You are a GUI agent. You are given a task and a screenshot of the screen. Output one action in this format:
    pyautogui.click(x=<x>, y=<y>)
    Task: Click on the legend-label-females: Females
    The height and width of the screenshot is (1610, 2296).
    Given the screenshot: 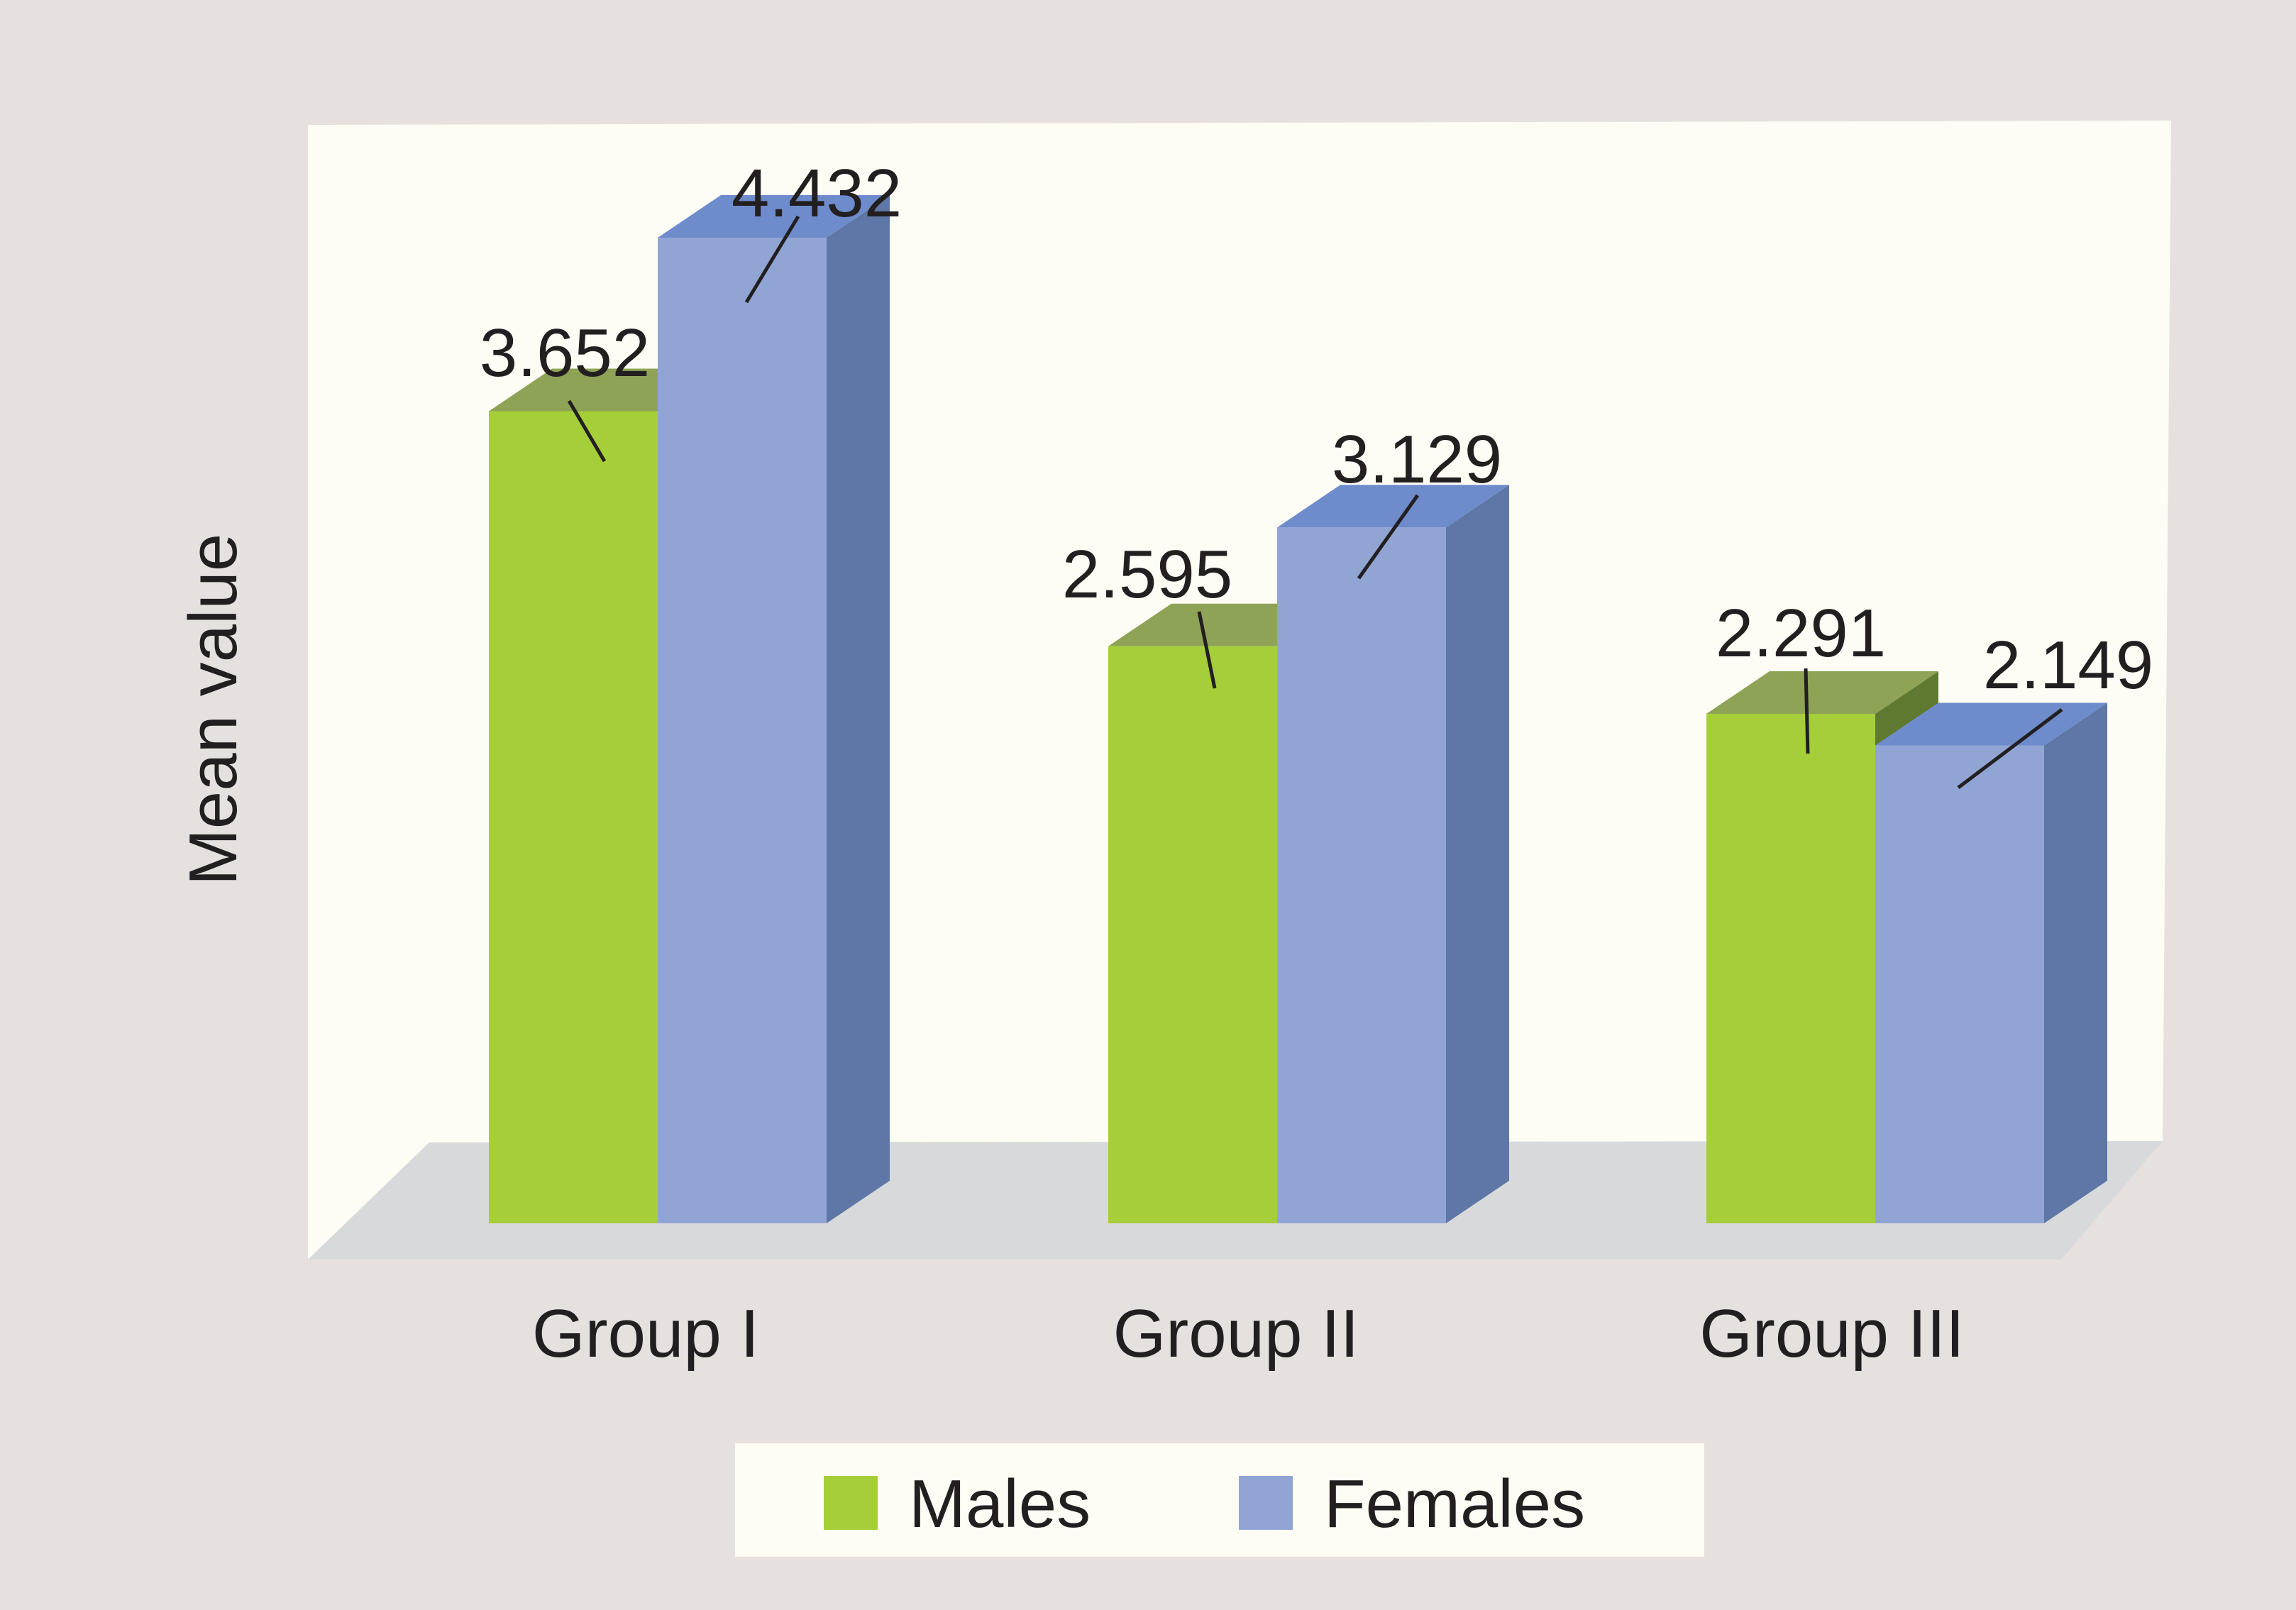 What is the action you would take?
    pyautogui.click(x=1455, y=1504)
    